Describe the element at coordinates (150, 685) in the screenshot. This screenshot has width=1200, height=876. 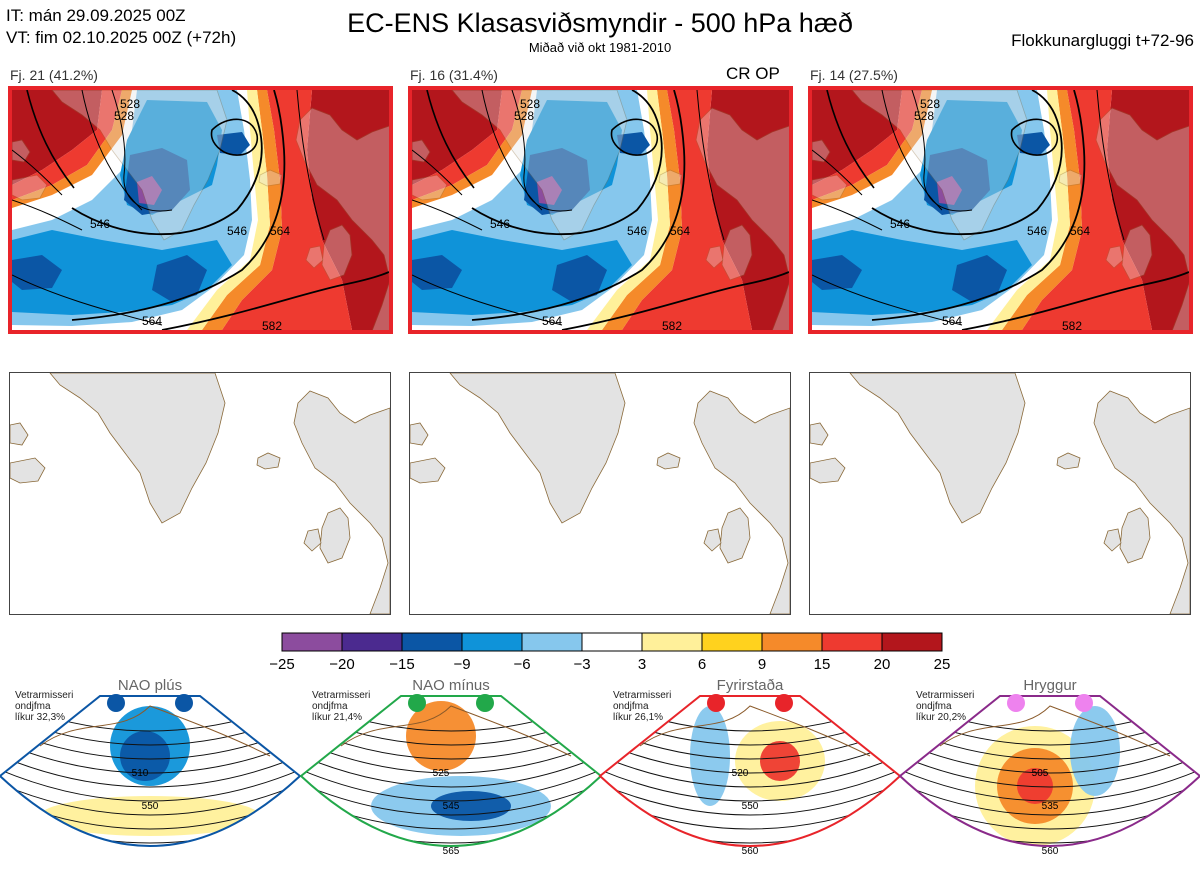
I see `regime-1-name: NAO plús` at that location.